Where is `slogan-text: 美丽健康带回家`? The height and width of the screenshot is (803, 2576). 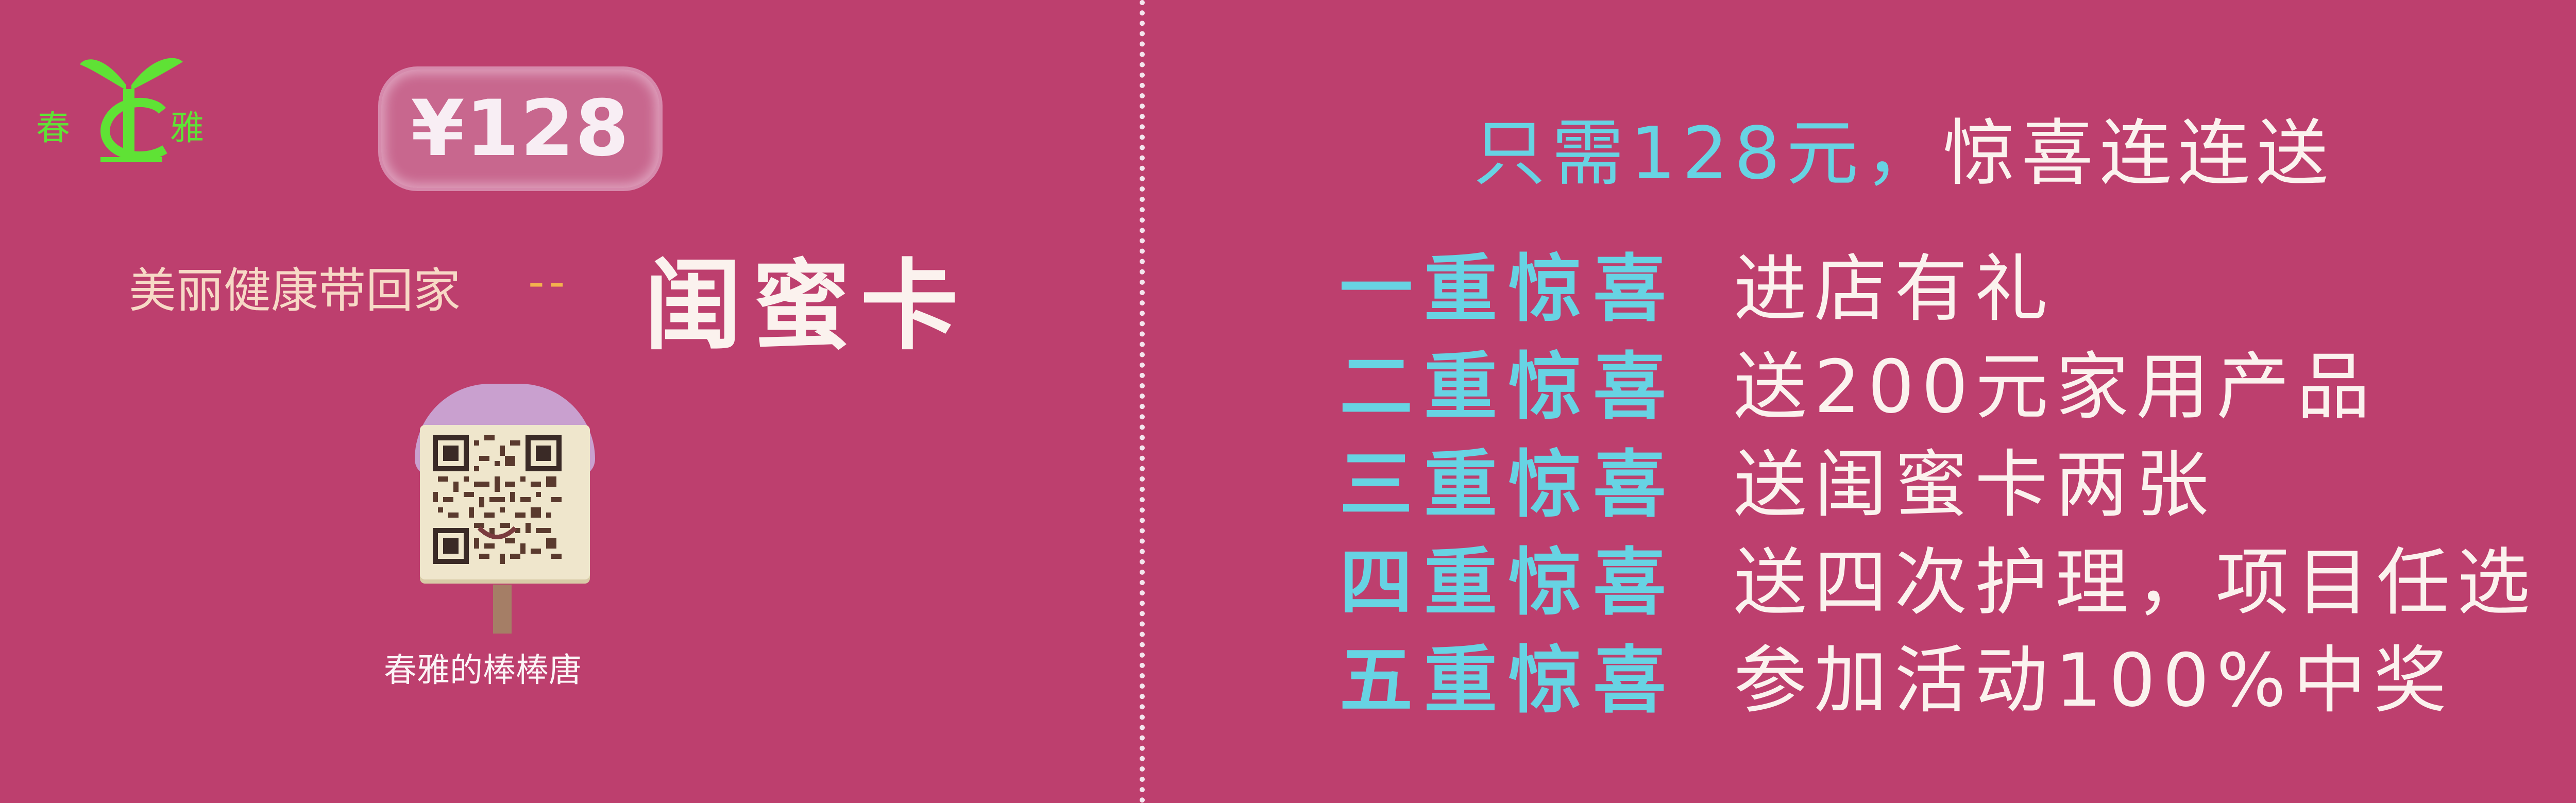 slogan-text: 美丽健康带回家 is located at coordinates (295, 290).